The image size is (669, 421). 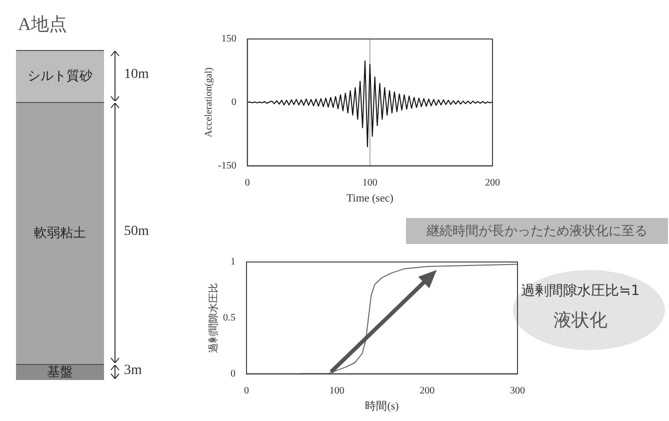 What do you see at coordinates (233, 262) in the screenshot?
I see `y-tick-label: 1` at bounding box center [233, 262].